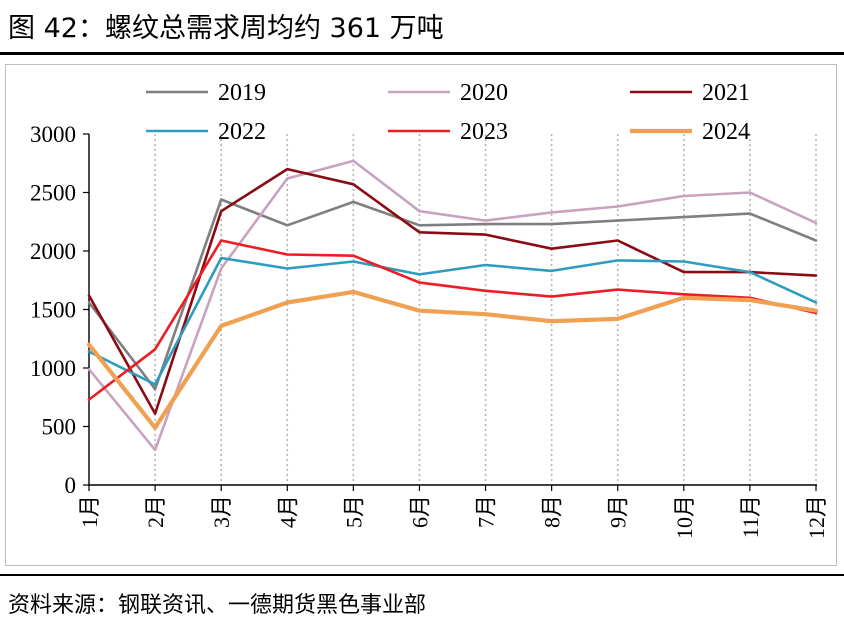  Describe the element at coordinates (419, 511) in the screenshot. I see `x-tick-label: 6月` at that location.